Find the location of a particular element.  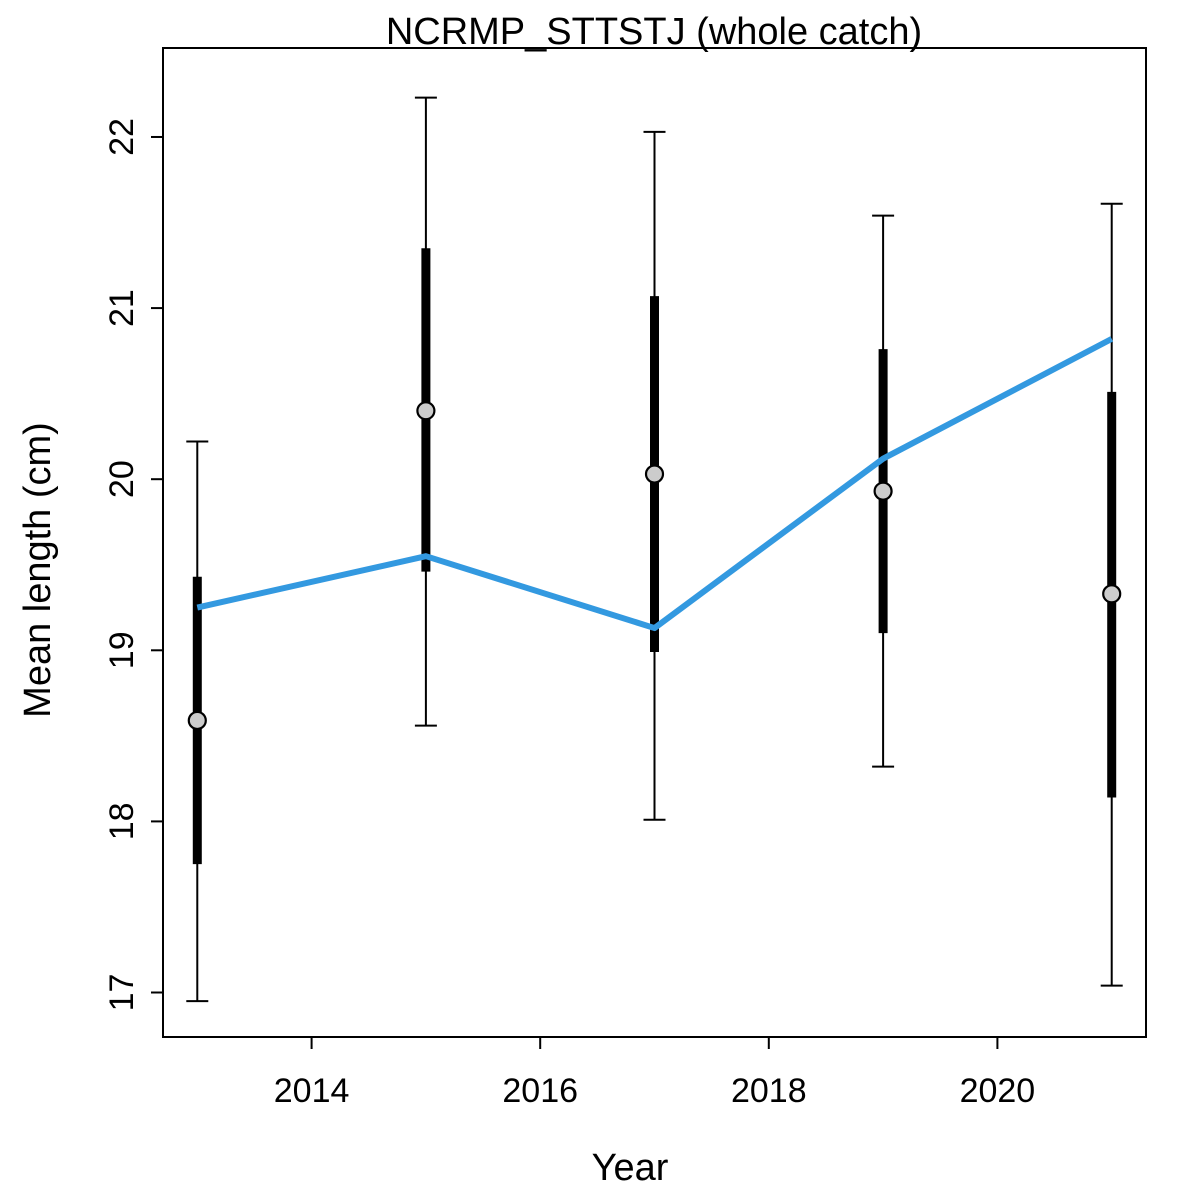

y-tick-label-19: 19 is located at coordinates (122, 650).